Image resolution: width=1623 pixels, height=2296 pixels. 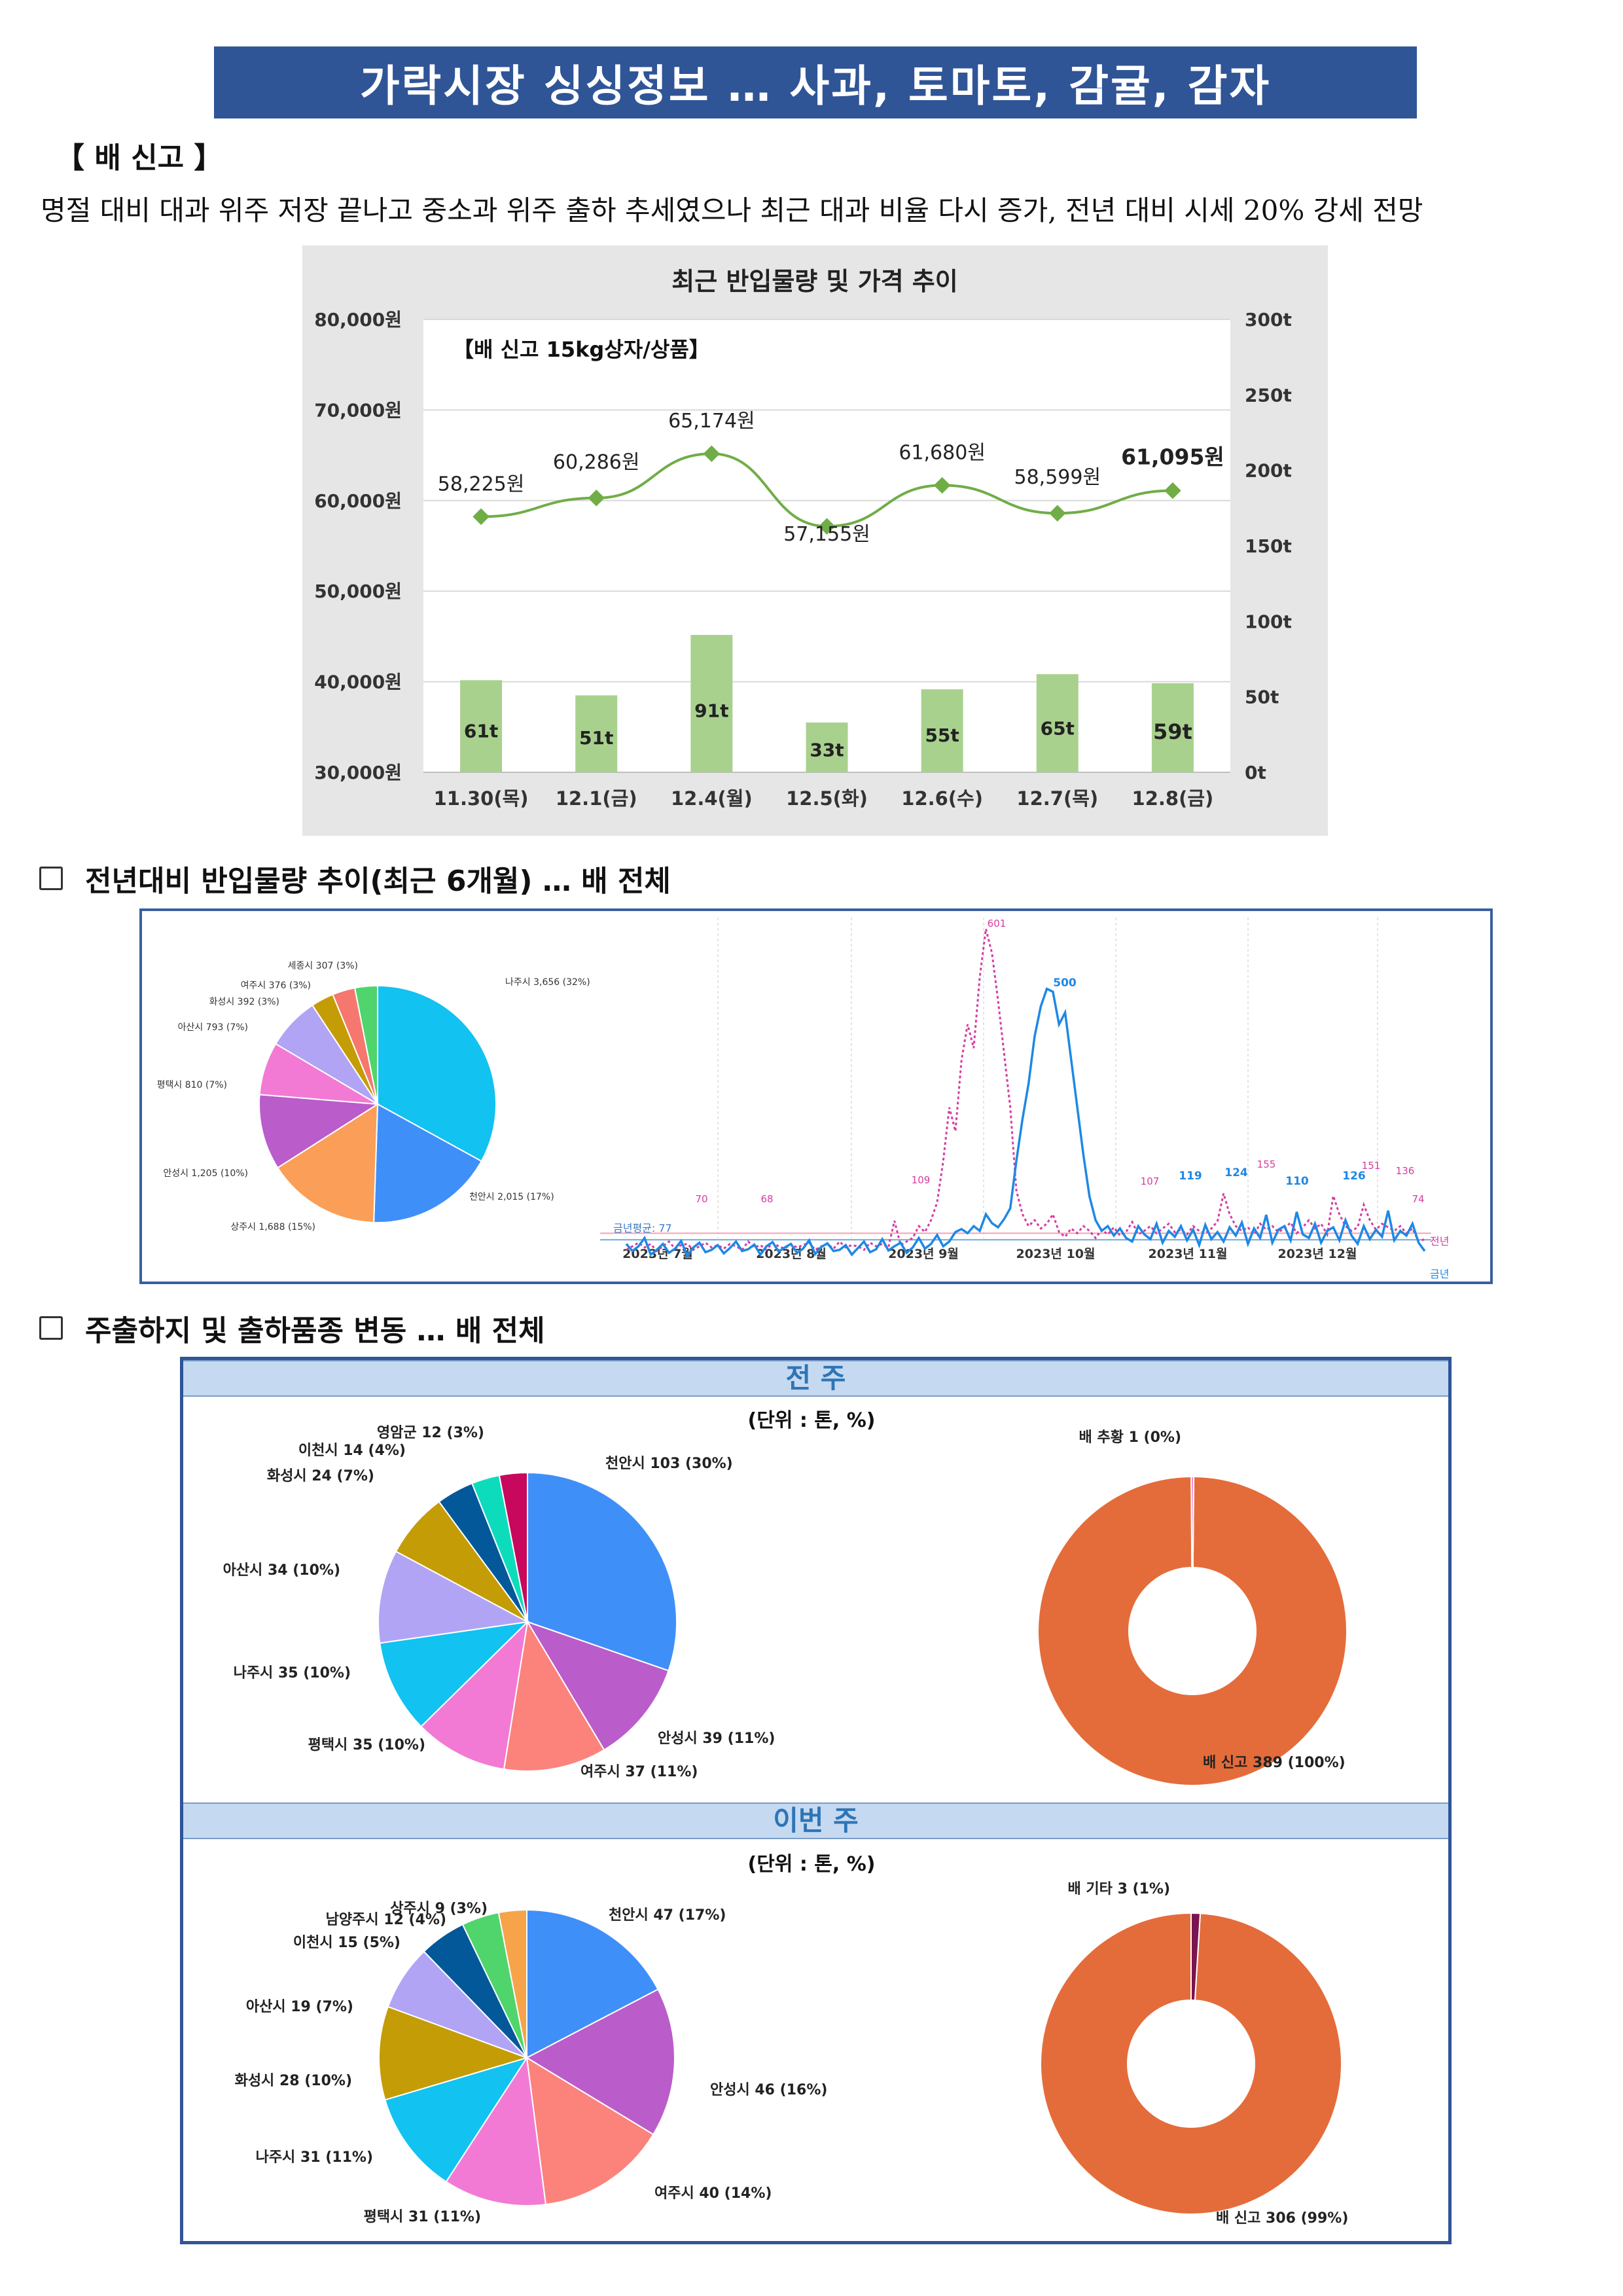 What do you see at coordinates (213, 1027) in the screenshot?
I see `volume-pie-label: 아산시 793 (7%)` at bounding box center [213, 1027].